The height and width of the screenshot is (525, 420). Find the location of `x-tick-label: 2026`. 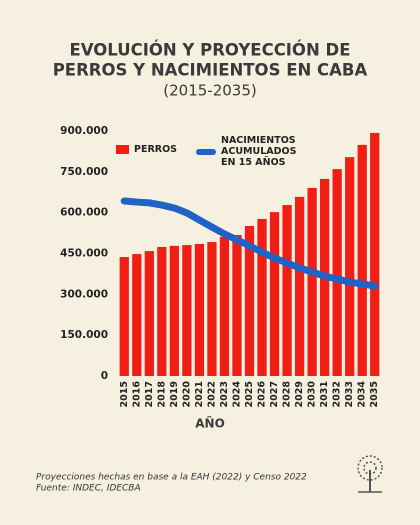

x-tick-label: 2026 is located at coordinates (262, 394).